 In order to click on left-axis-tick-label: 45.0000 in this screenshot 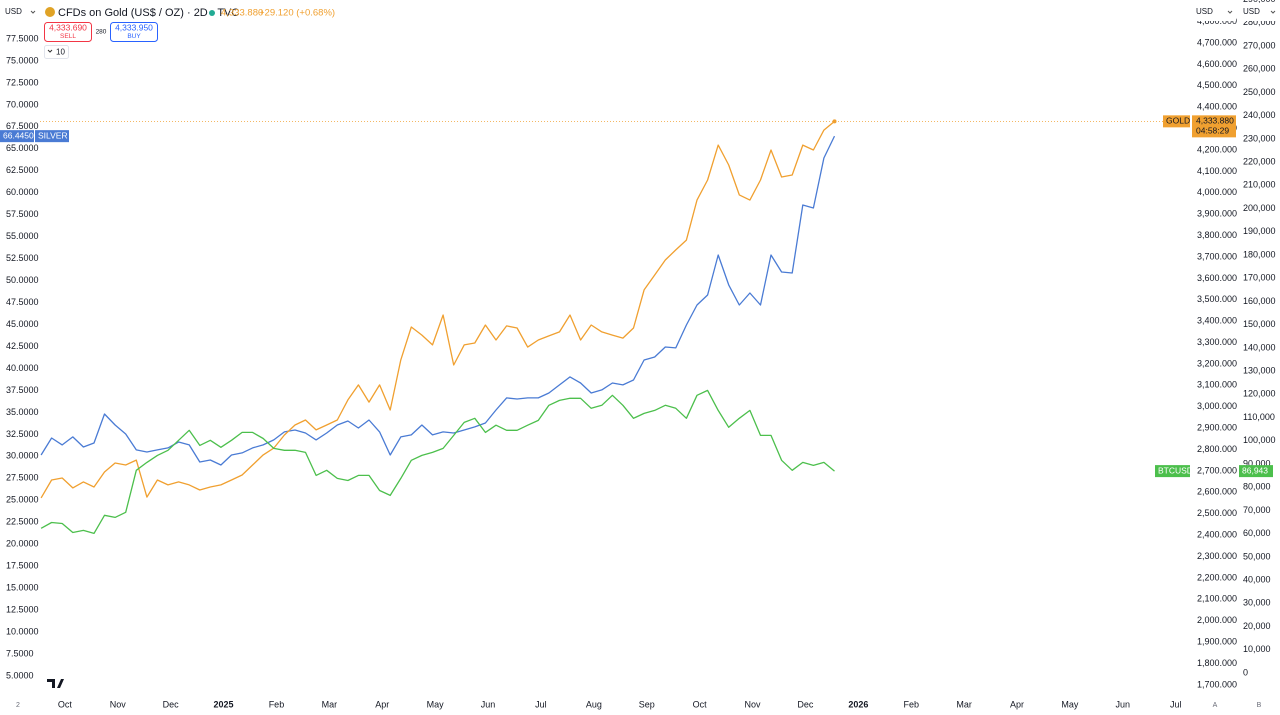, I will do `click(22, 324)`.